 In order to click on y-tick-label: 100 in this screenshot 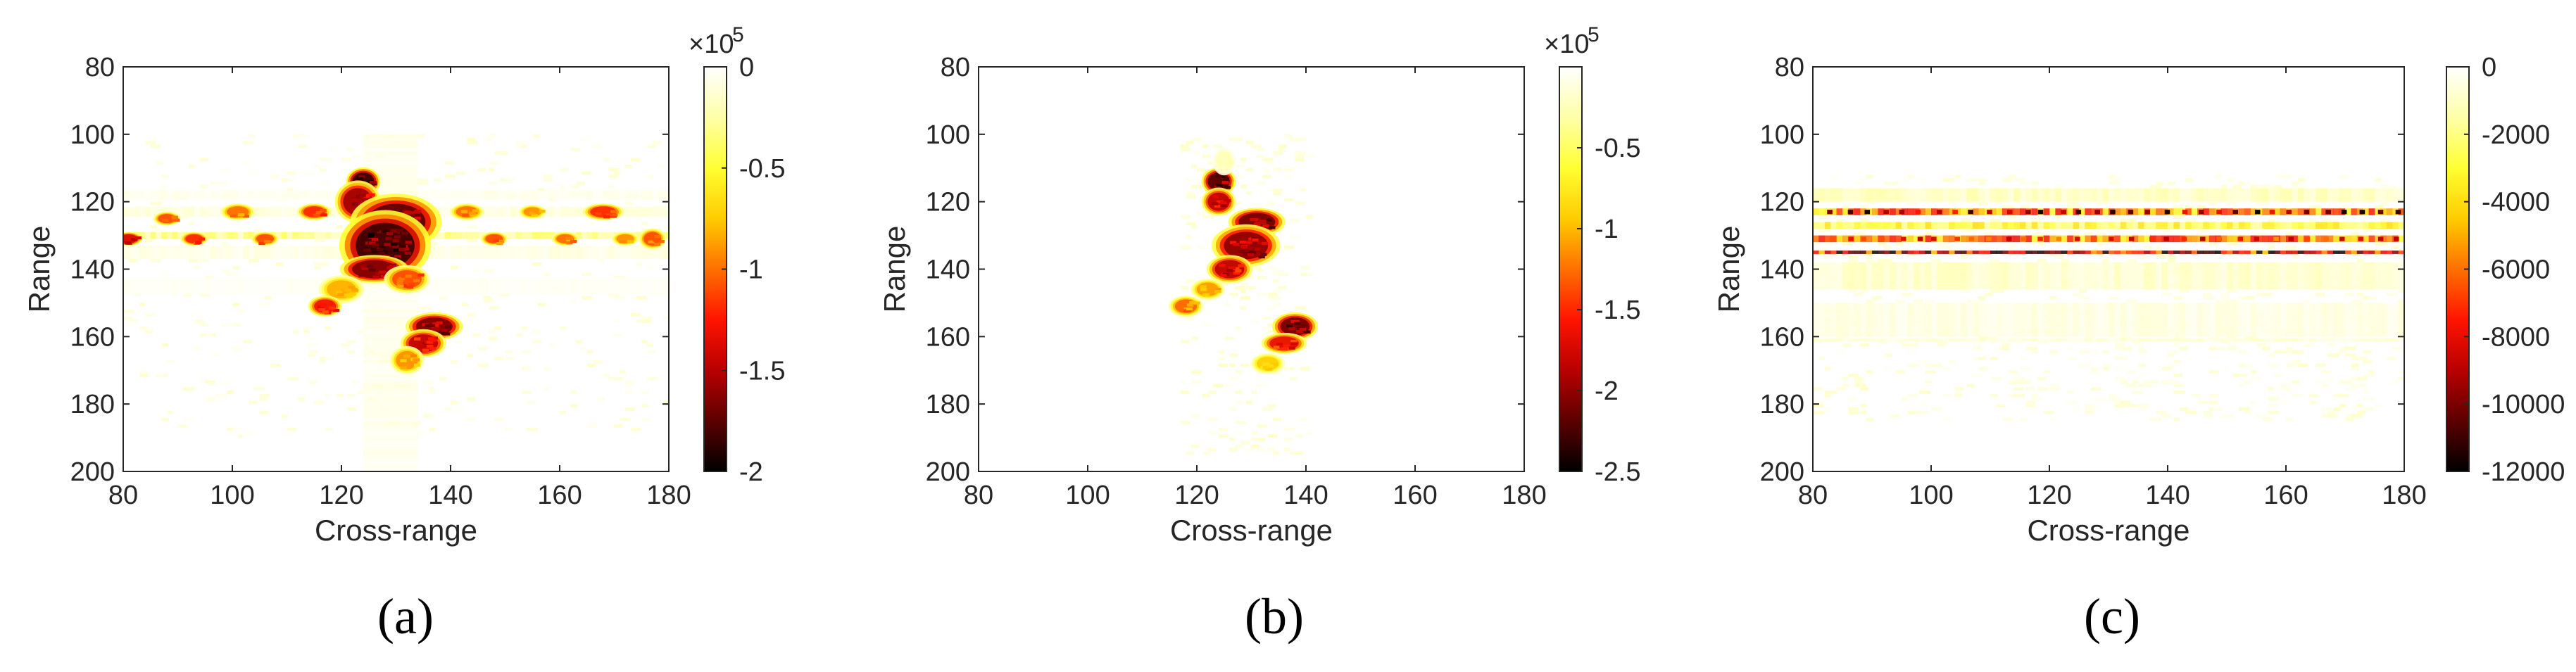, I will do `click(948, 135)`.